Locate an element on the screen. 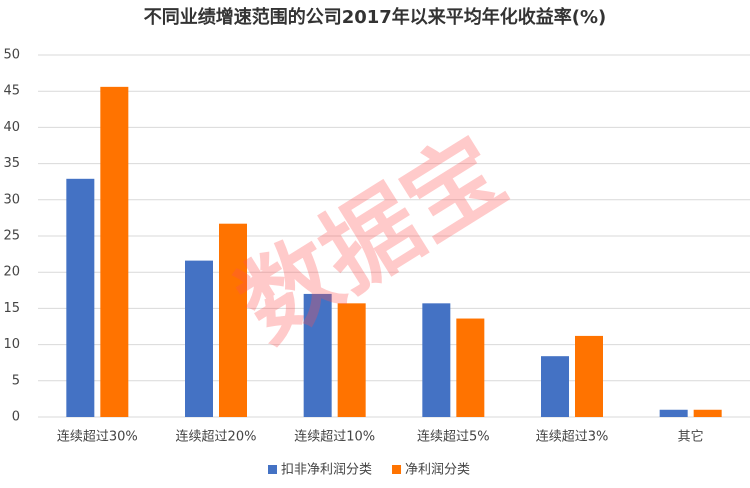  x-tick-label: 连续超过10% is located at coordinates (334, 437).